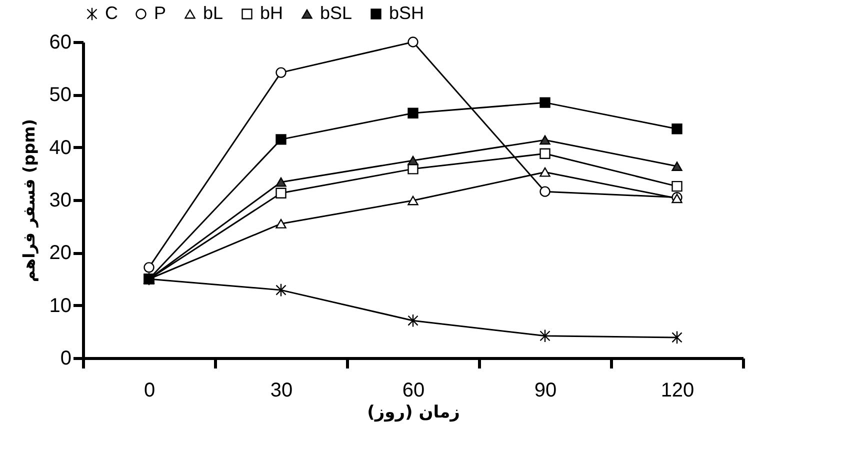 The width and height of the screenshot is (851, 467). I want to click on x-tick-label: 0, so click(150, 391).